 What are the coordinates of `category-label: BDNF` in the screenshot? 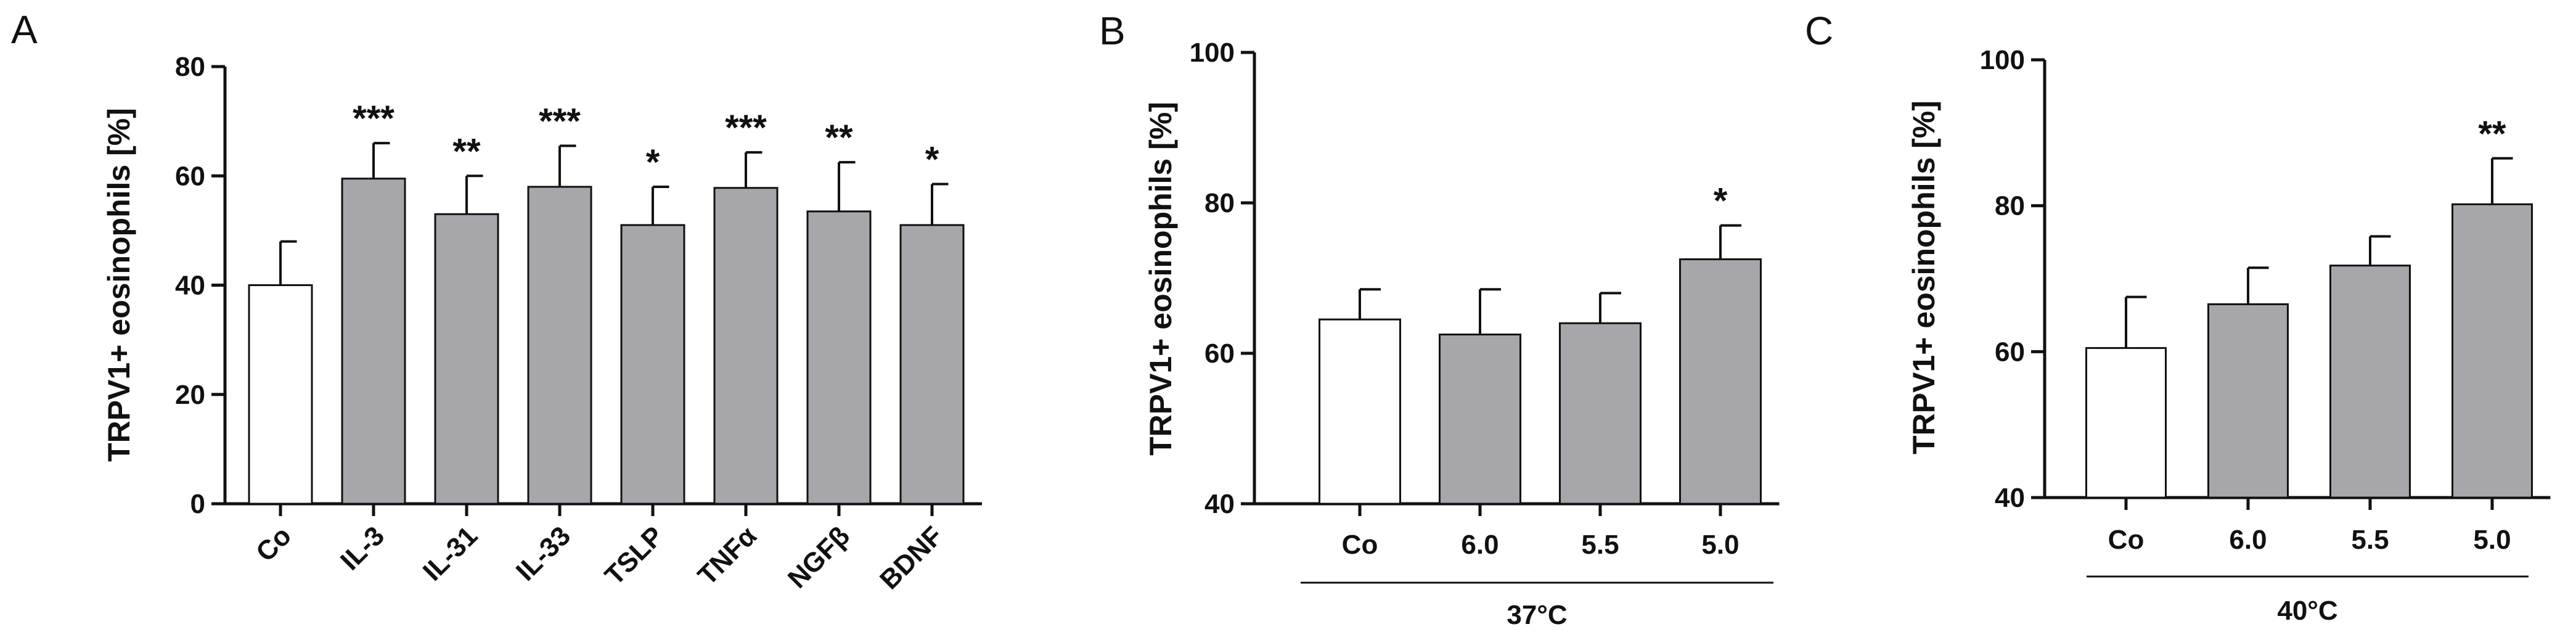 It's located at (911, 557).